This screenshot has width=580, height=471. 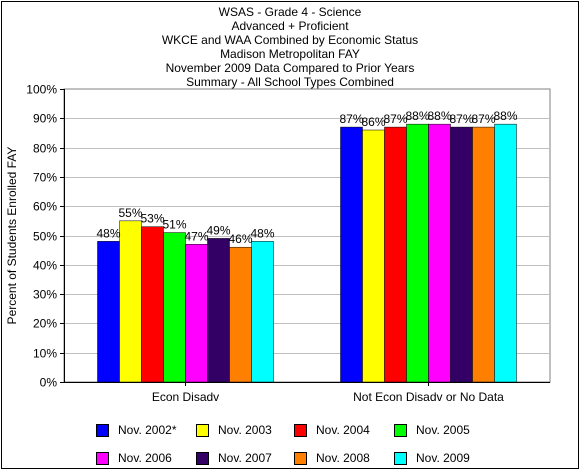 What do you see at coordinates (130, 213) in the screenshot?
I see `bar-value-label: 55%` at bounding box center [130, 213].